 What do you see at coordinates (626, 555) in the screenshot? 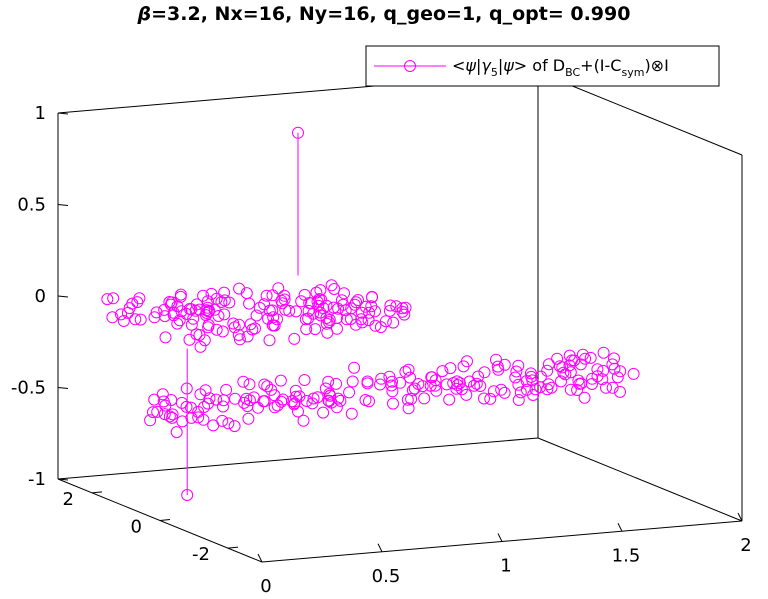
I see `x-tick-label: 1.5` at bounding box center [626, 555].